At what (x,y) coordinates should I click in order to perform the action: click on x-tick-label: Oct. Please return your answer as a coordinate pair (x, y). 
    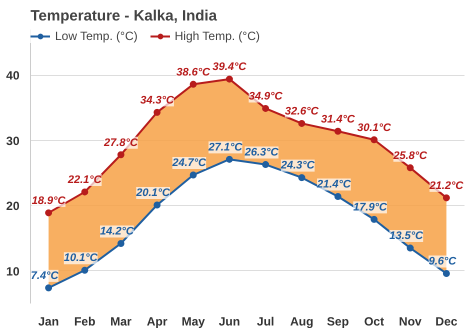
    Looking at the image, I should click on (374, 321).